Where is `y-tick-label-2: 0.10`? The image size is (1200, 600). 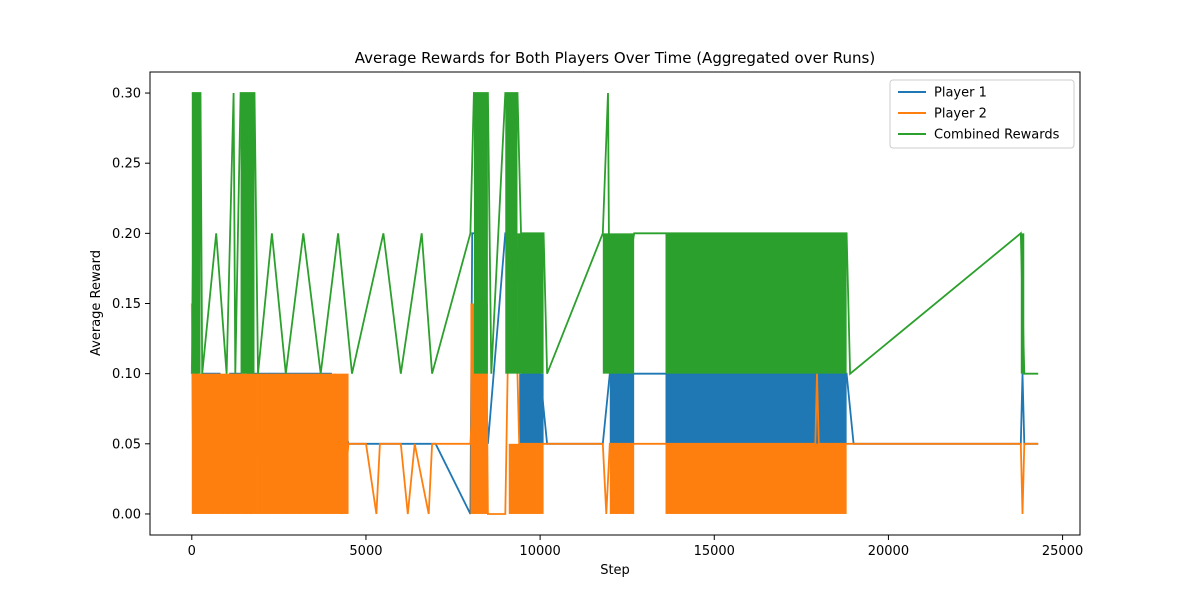
y-tick-label-2: 0.10 is located at coordinates (126, 374).